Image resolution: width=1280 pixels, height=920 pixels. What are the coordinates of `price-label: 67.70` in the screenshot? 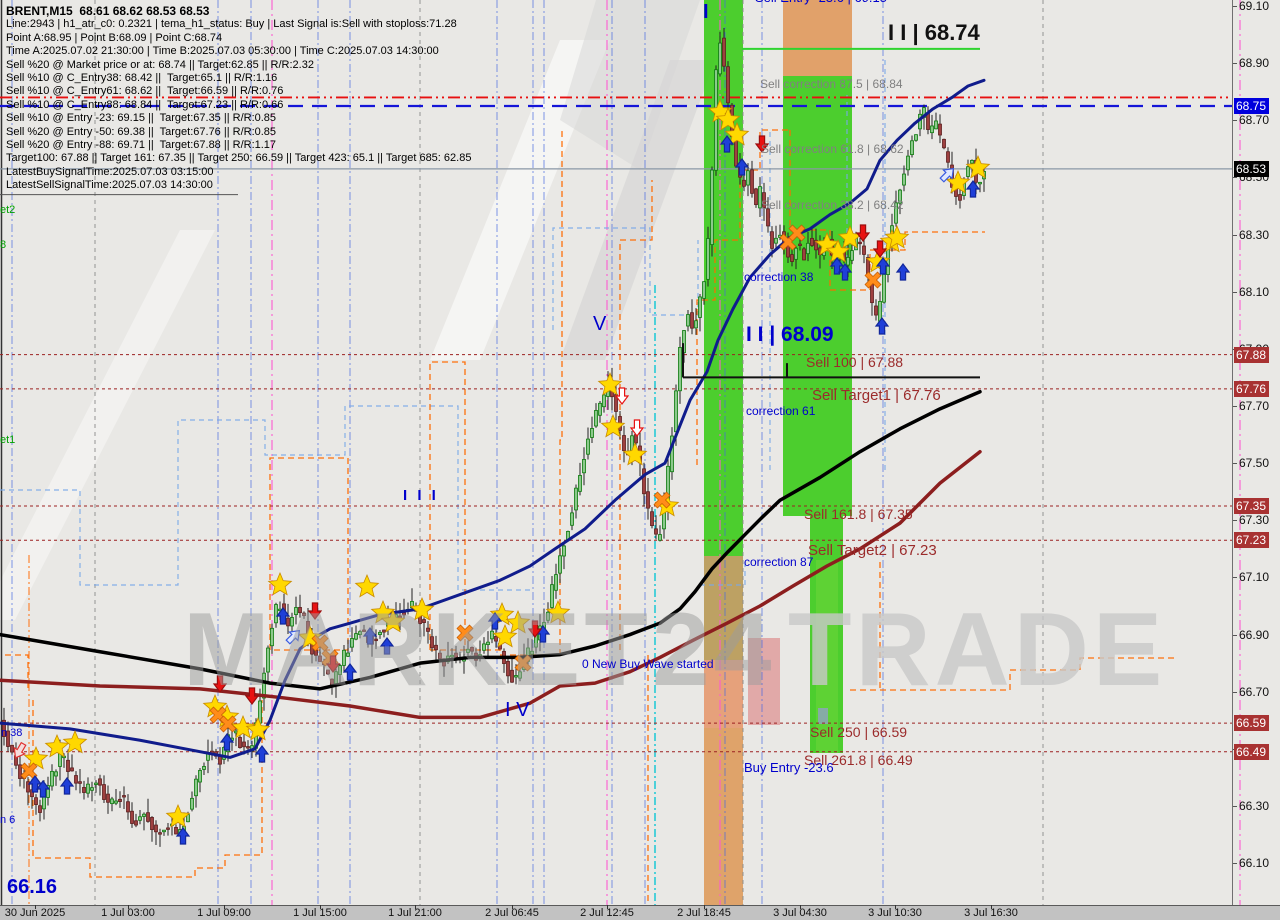 It's located at (1254, 405).